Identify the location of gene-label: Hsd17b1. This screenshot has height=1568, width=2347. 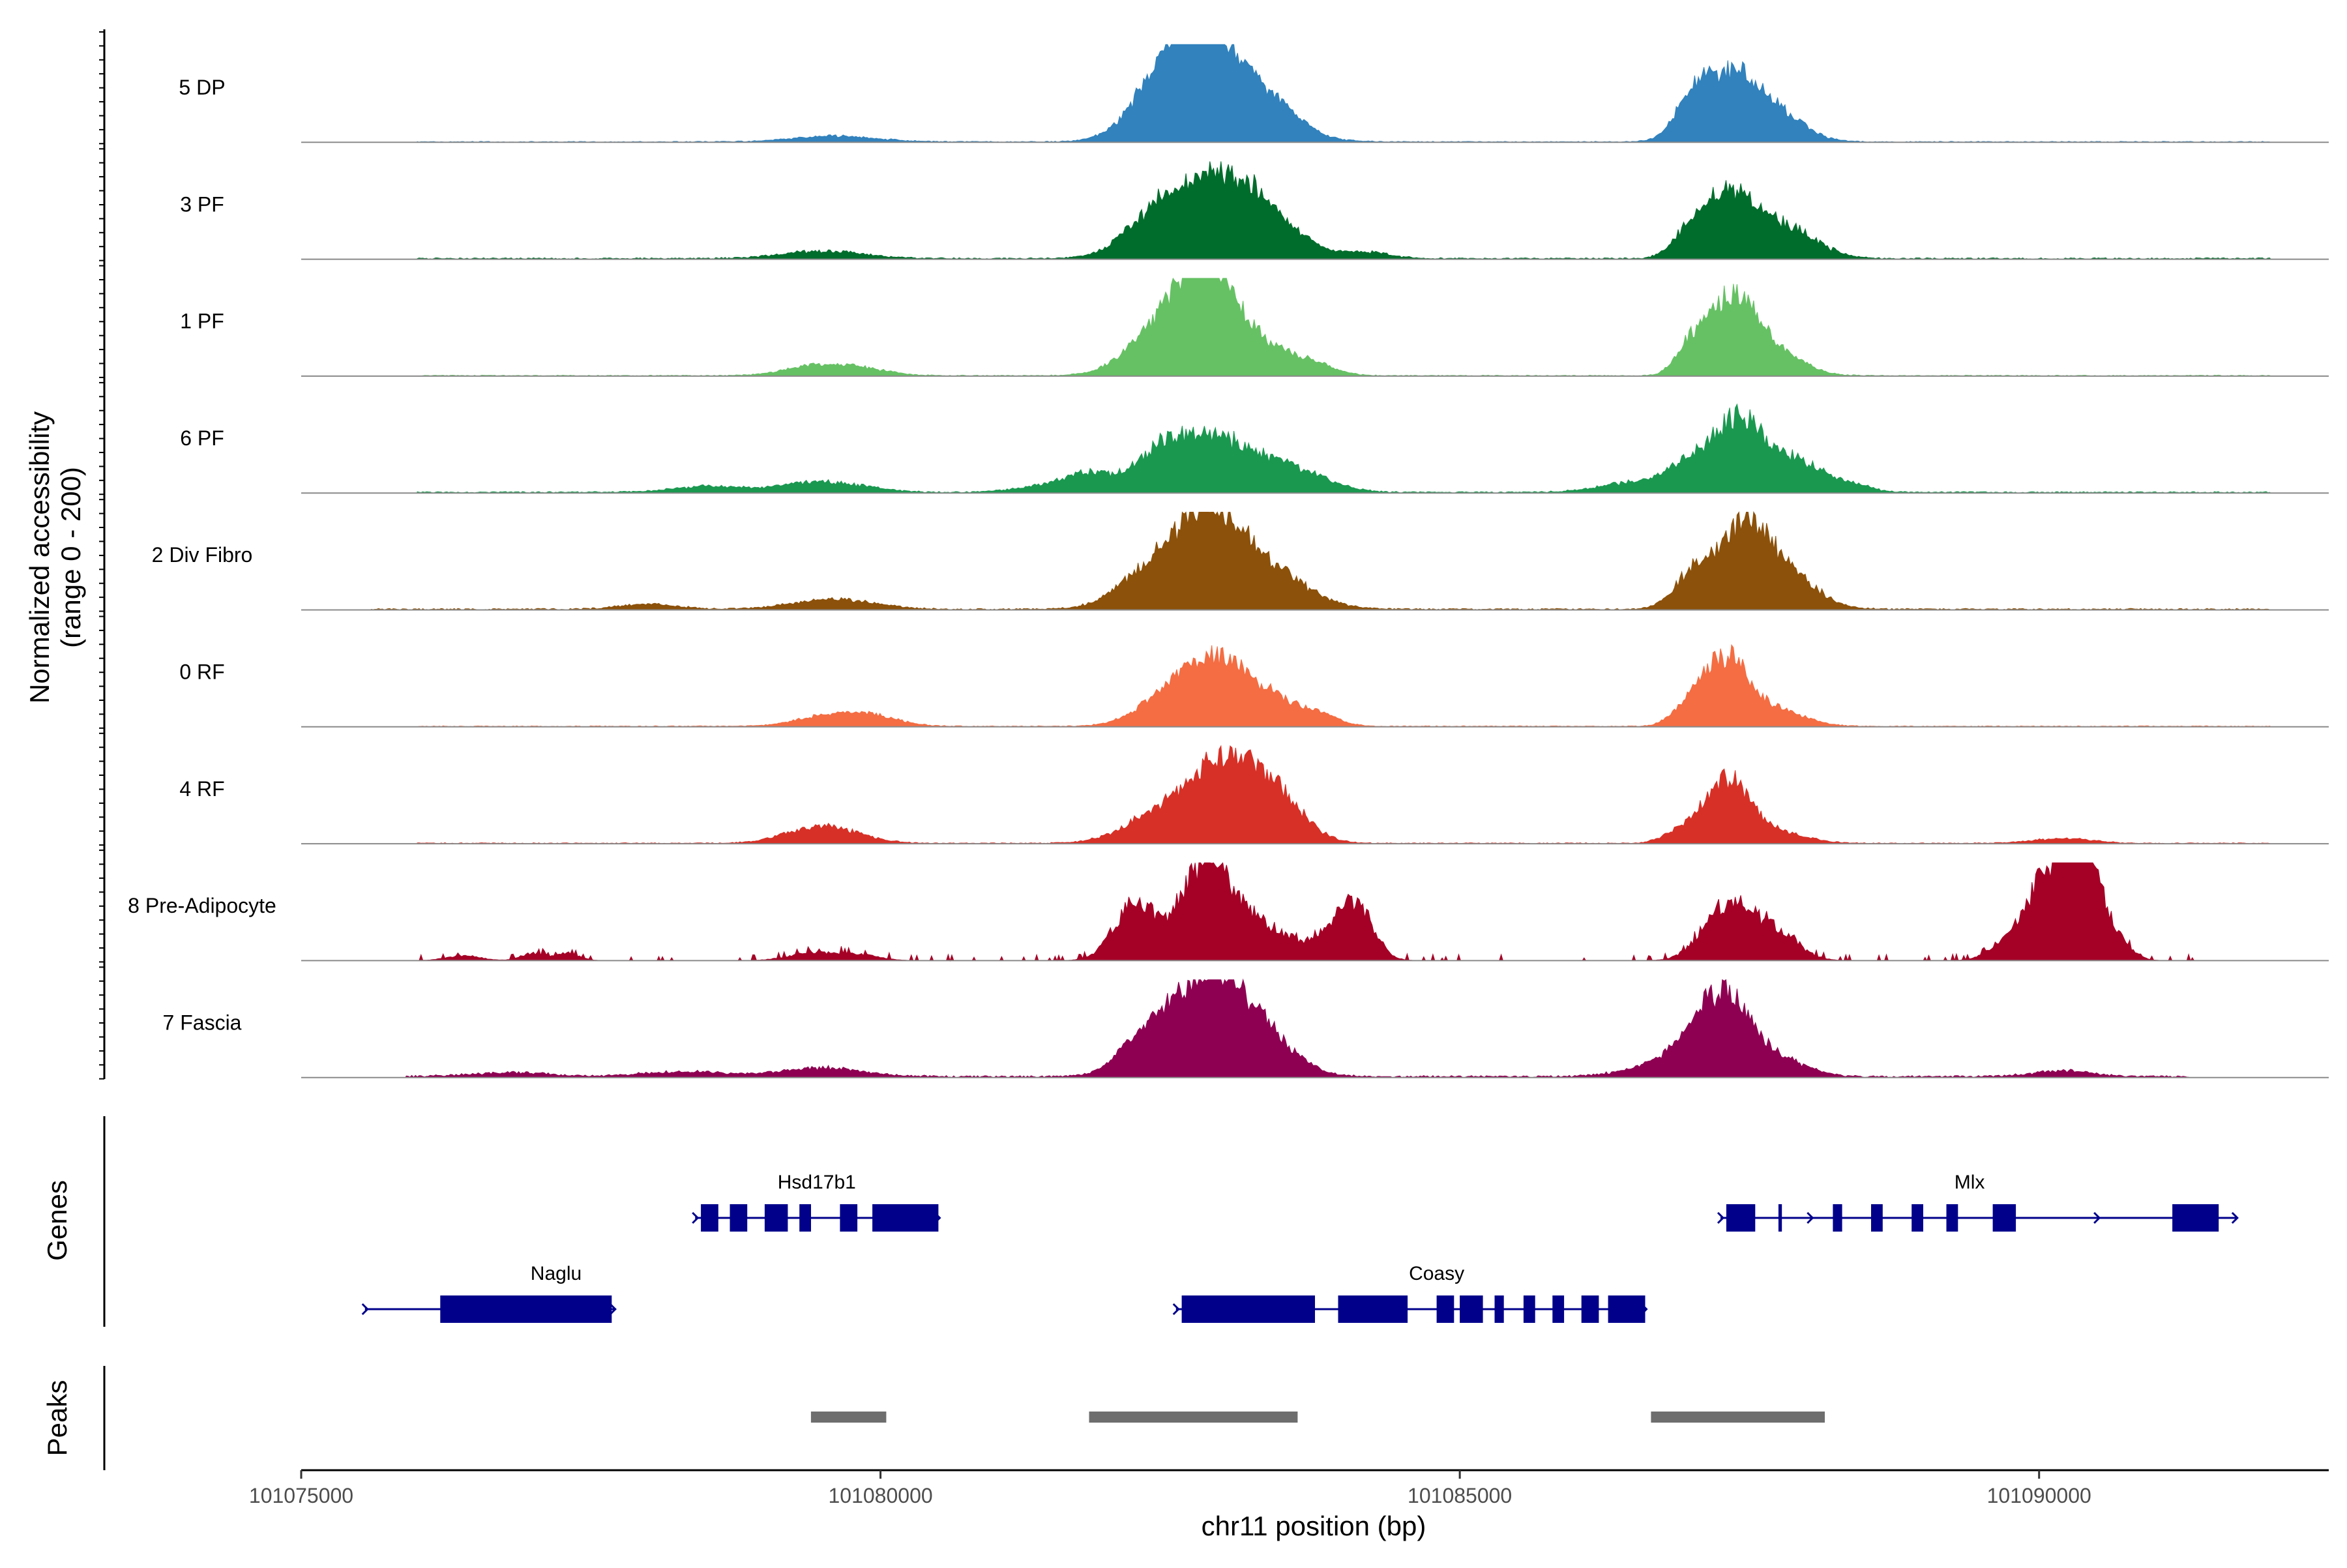
(817, 1183).